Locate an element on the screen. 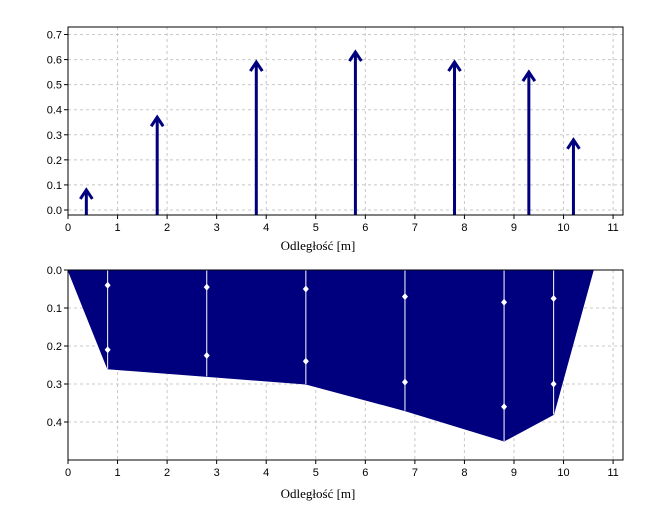 The width and height of the screenshot is (650, 512). bottom-x-tick-label: 0 is located at coordinates (68, 473).